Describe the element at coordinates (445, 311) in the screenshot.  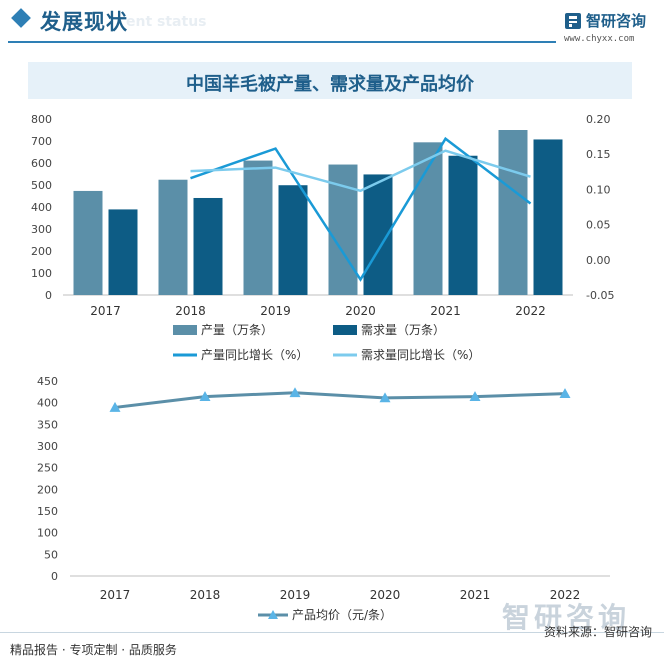
I see `x-axis-tick-label: 2021` at that location.